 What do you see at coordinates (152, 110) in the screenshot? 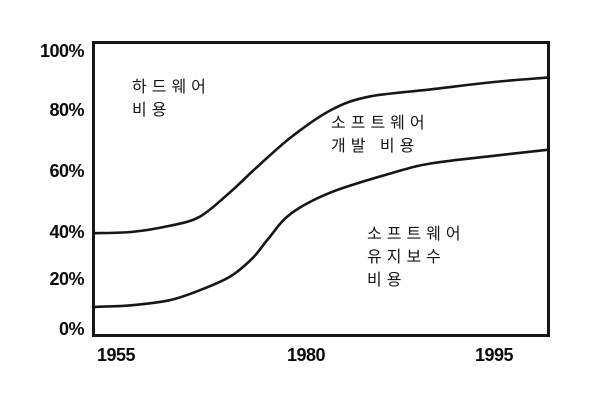
I see `hardware-cost-label-line: 비용` at bounding box center [152, 110].